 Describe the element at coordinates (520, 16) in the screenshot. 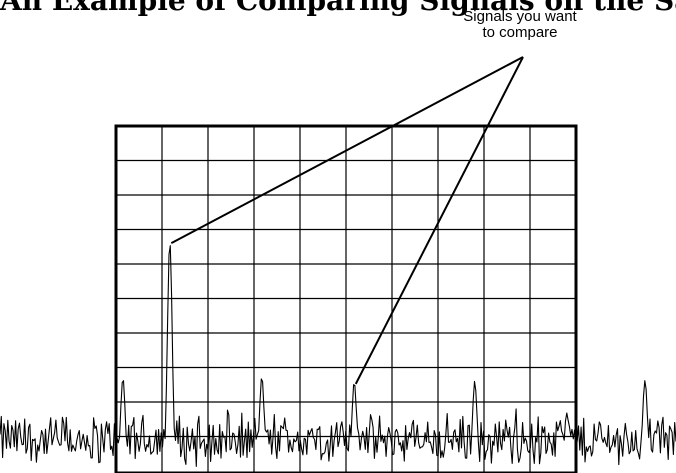

I see `callout-label-line-1: Signals you want` at that location.